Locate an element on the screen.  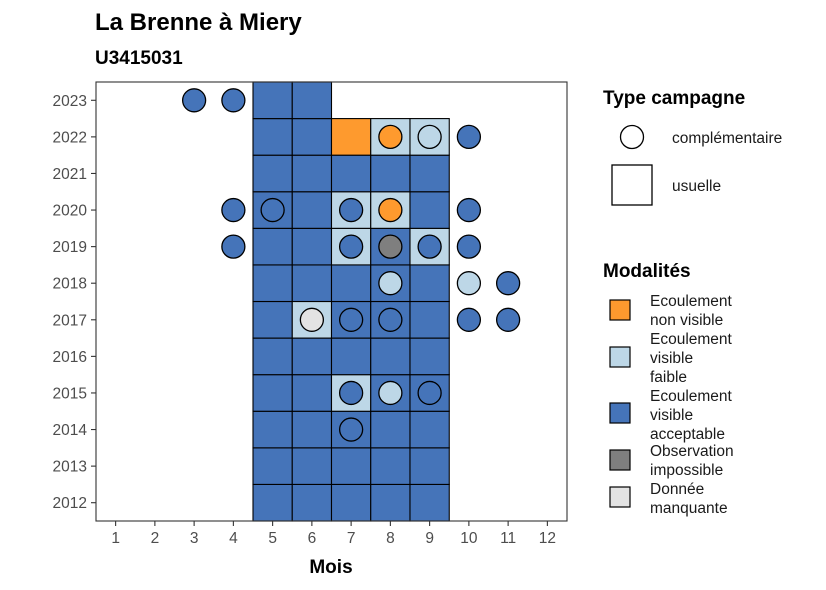
legend-type-label: usuelle is located at coordinates (696, 186).